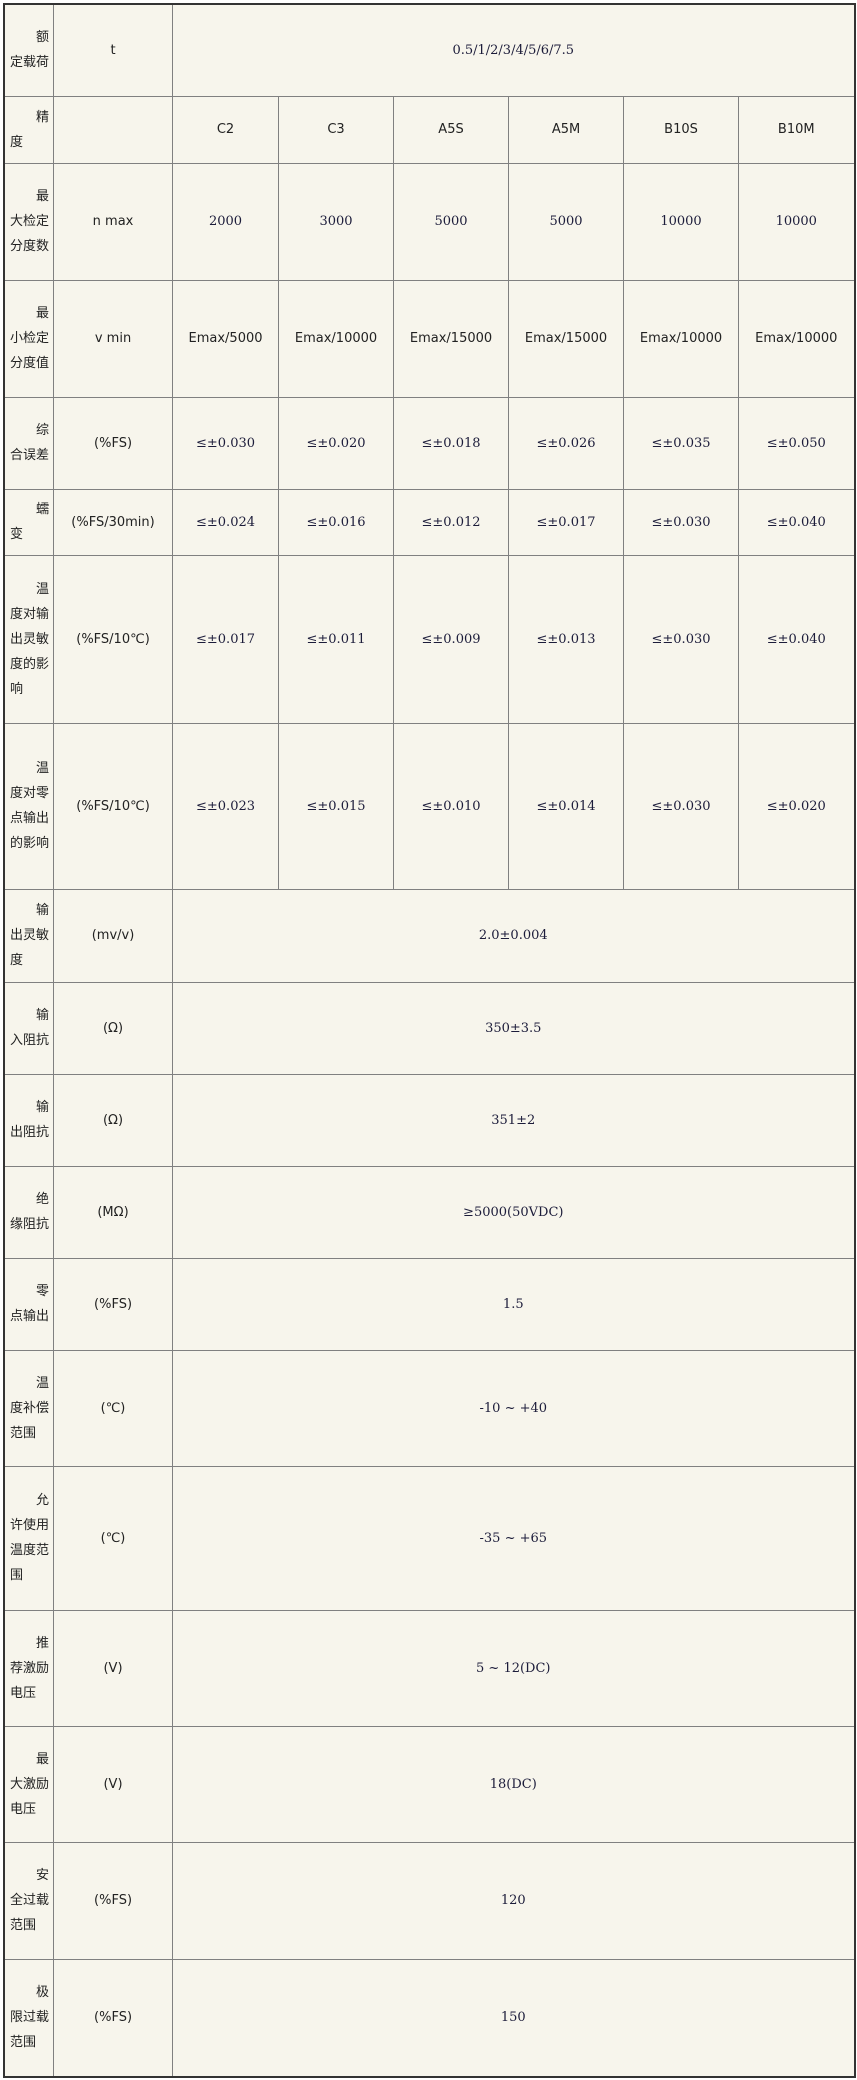 The height and width of the screenshot is (2080, 857). Describe the element at coordinates (336, 522) in the screenshot. I see `cell-value: ≤±0.016` at that location.